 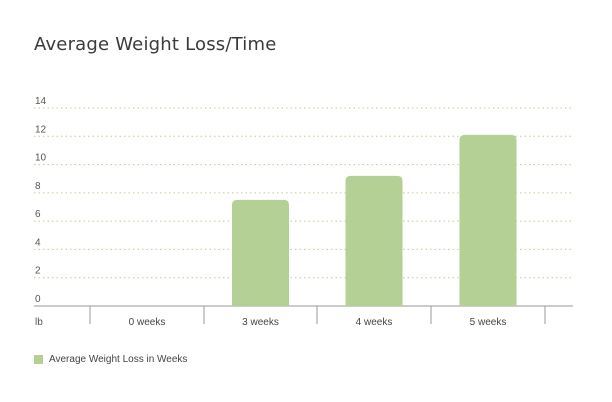 What do you see at coordinates (38, 214) in the screenshot?
I see `y-tick-label: 6` at bounding box center [38, 214].